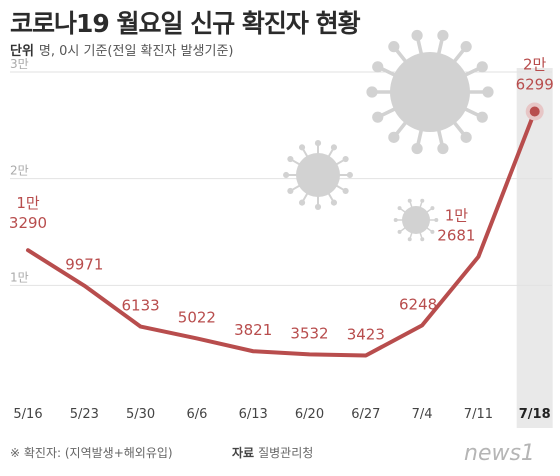 Image resolution: width=560 pixels, height=476 pixels. I want to click on x-tick-label: 6/13, so click(253, 414).